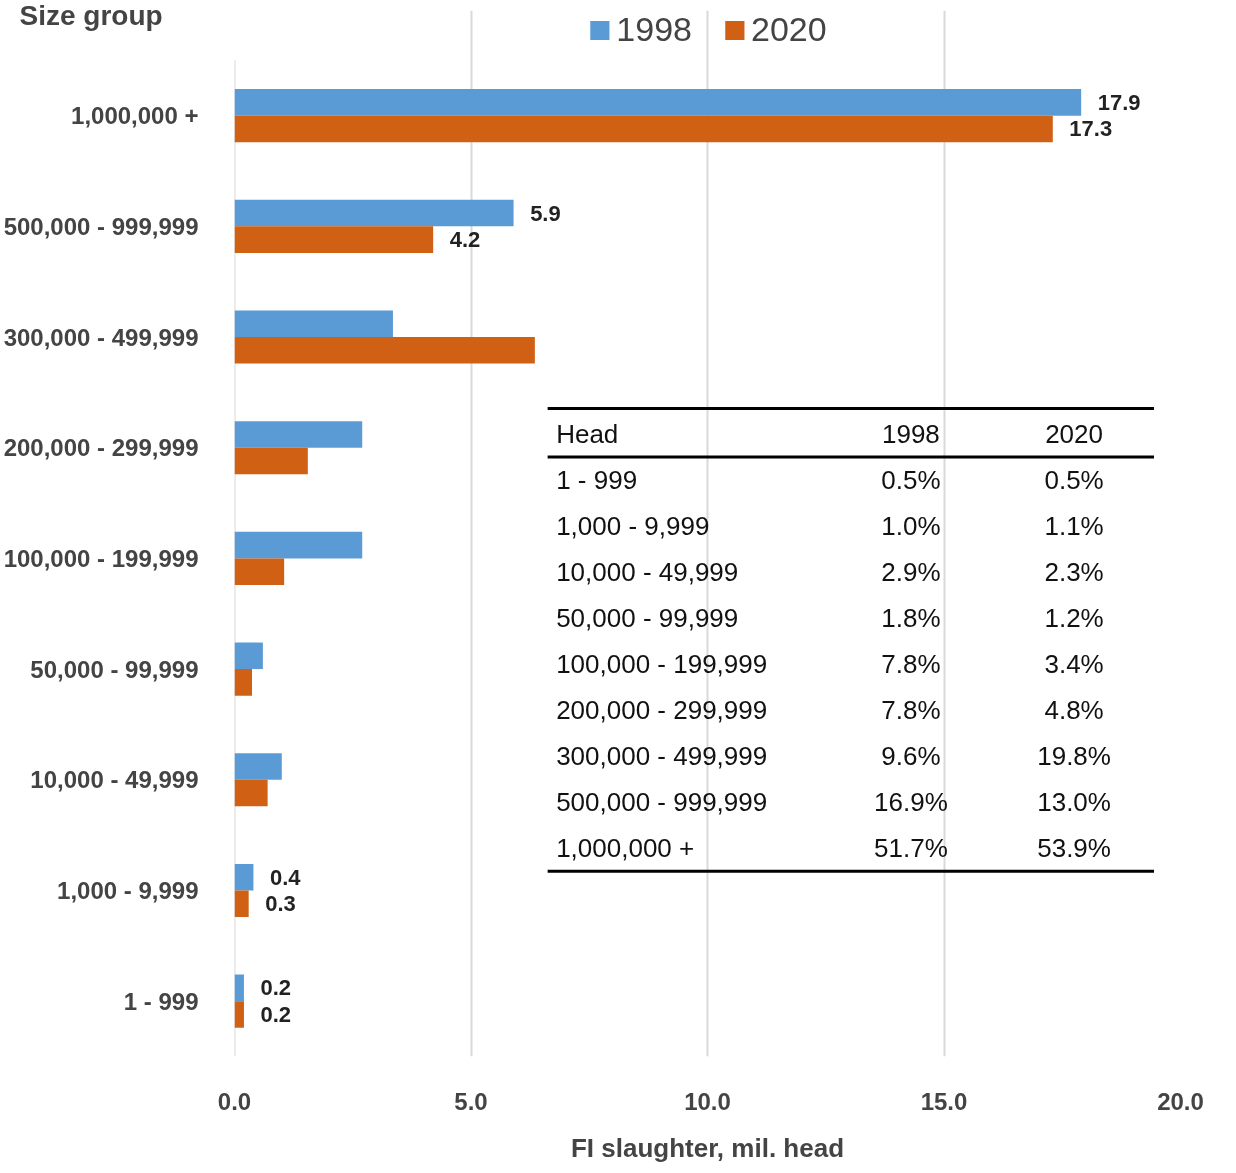 The height and width of the screenshot is (1173, 1236). I want to click on annotation: 16.9%, so click(911, 802).